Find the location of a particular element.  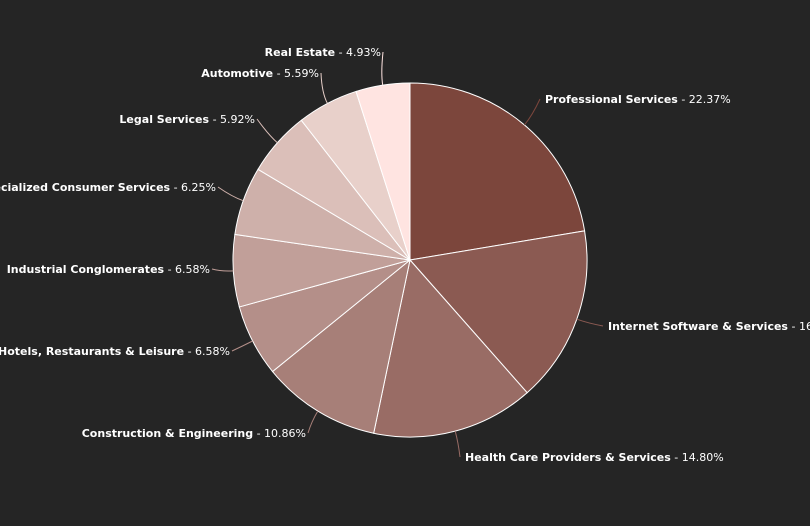

slice-label: Real Estate - 4.93% is located at coordinates (323, 52).